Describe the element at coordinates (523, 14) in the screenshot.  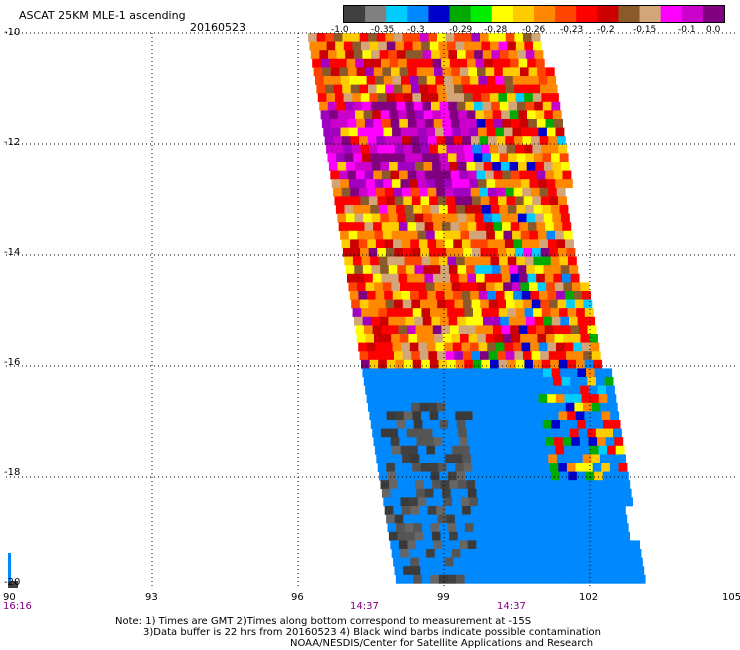
I see `colorbar-swatch` at that location.